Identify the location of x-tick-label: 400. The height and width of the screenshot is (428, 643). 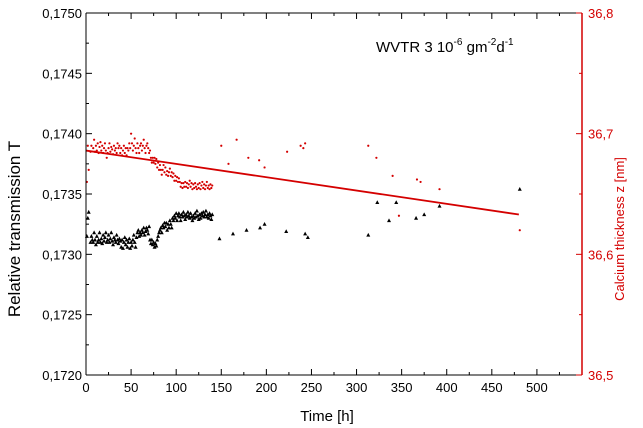
(447, 387).